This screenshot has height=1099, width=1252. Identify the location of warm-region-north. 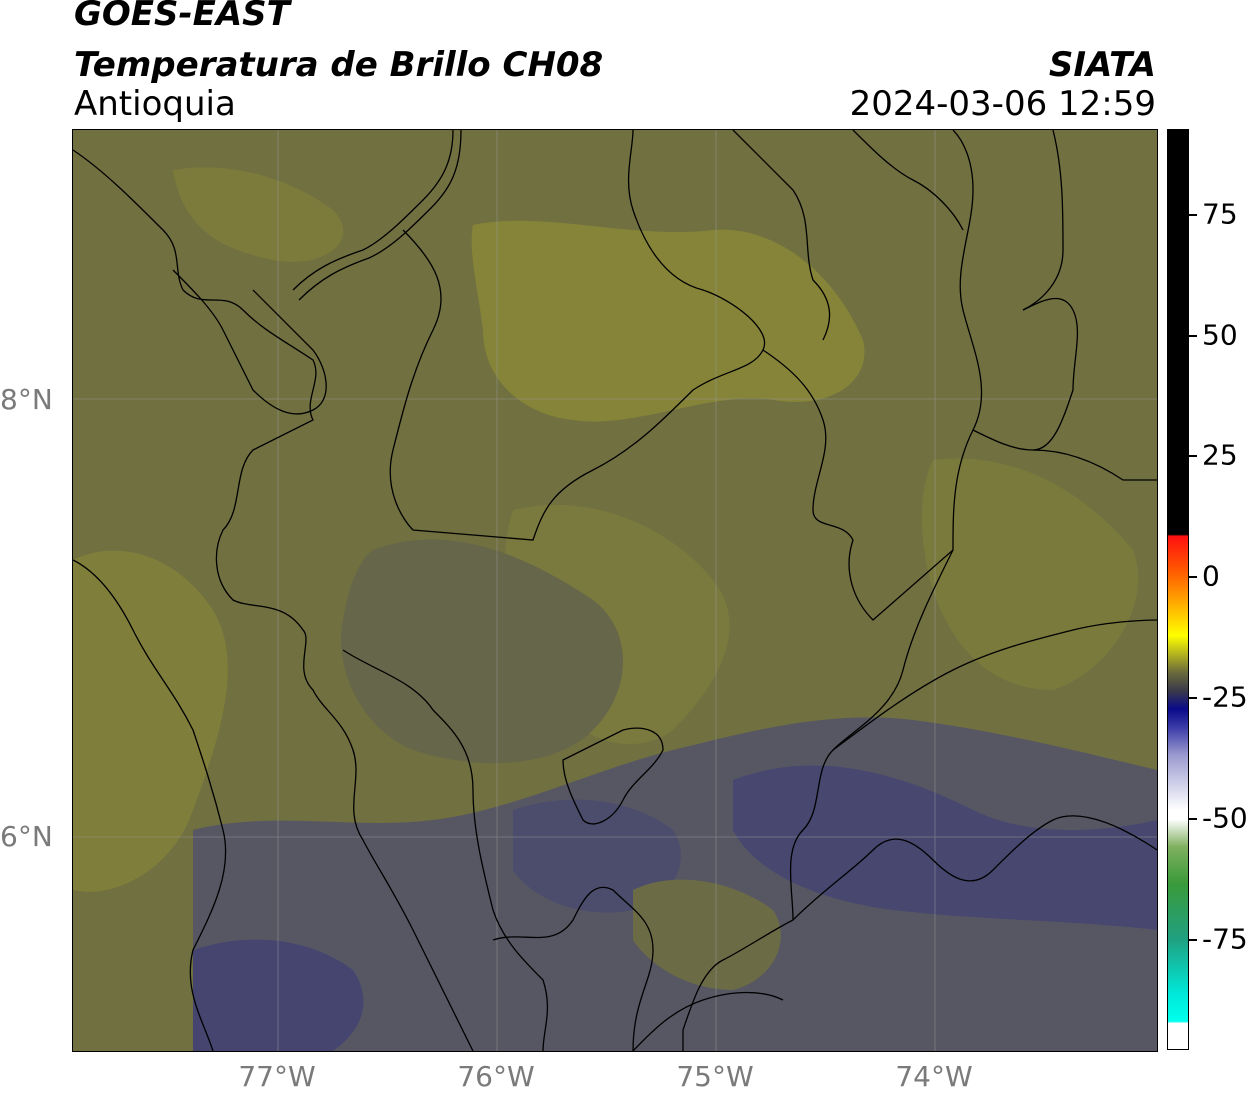
(668, 321).